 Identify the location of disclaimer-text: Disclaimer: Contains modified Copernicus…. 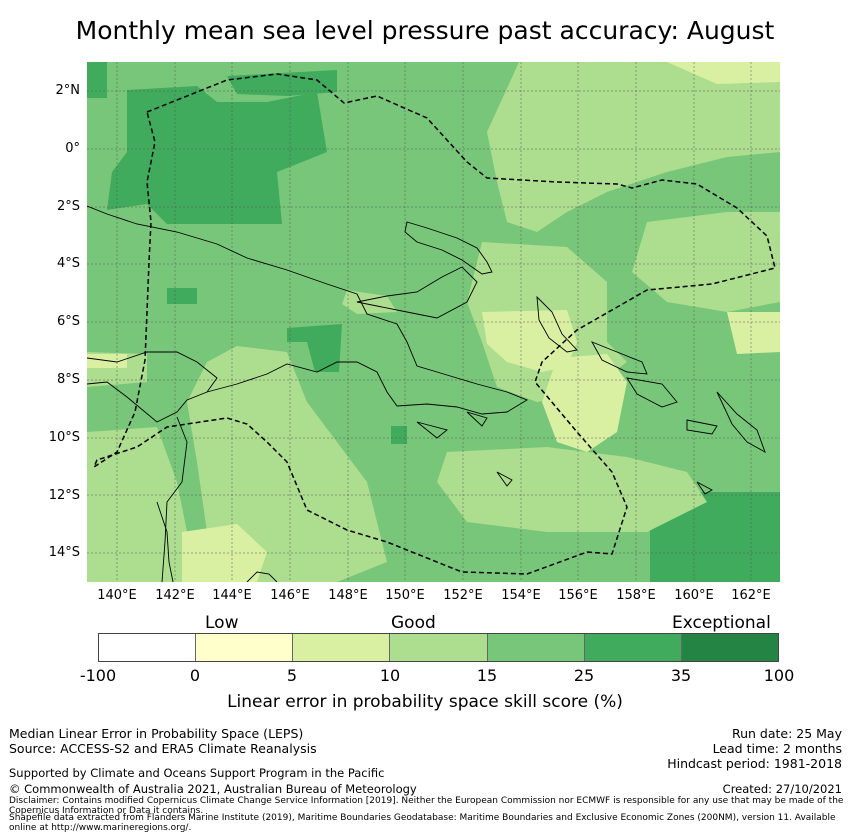
(426, 806).